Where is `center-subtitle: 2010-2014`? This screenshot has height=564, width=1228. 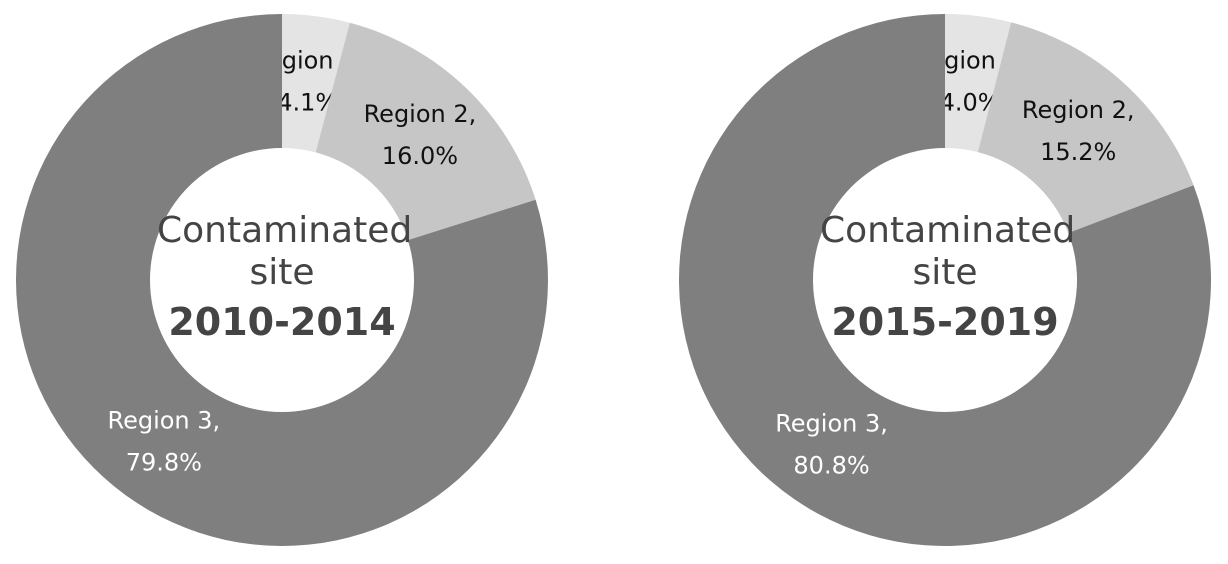
center-subtitle: 2010-2014 is located at coordinates (282, 322).